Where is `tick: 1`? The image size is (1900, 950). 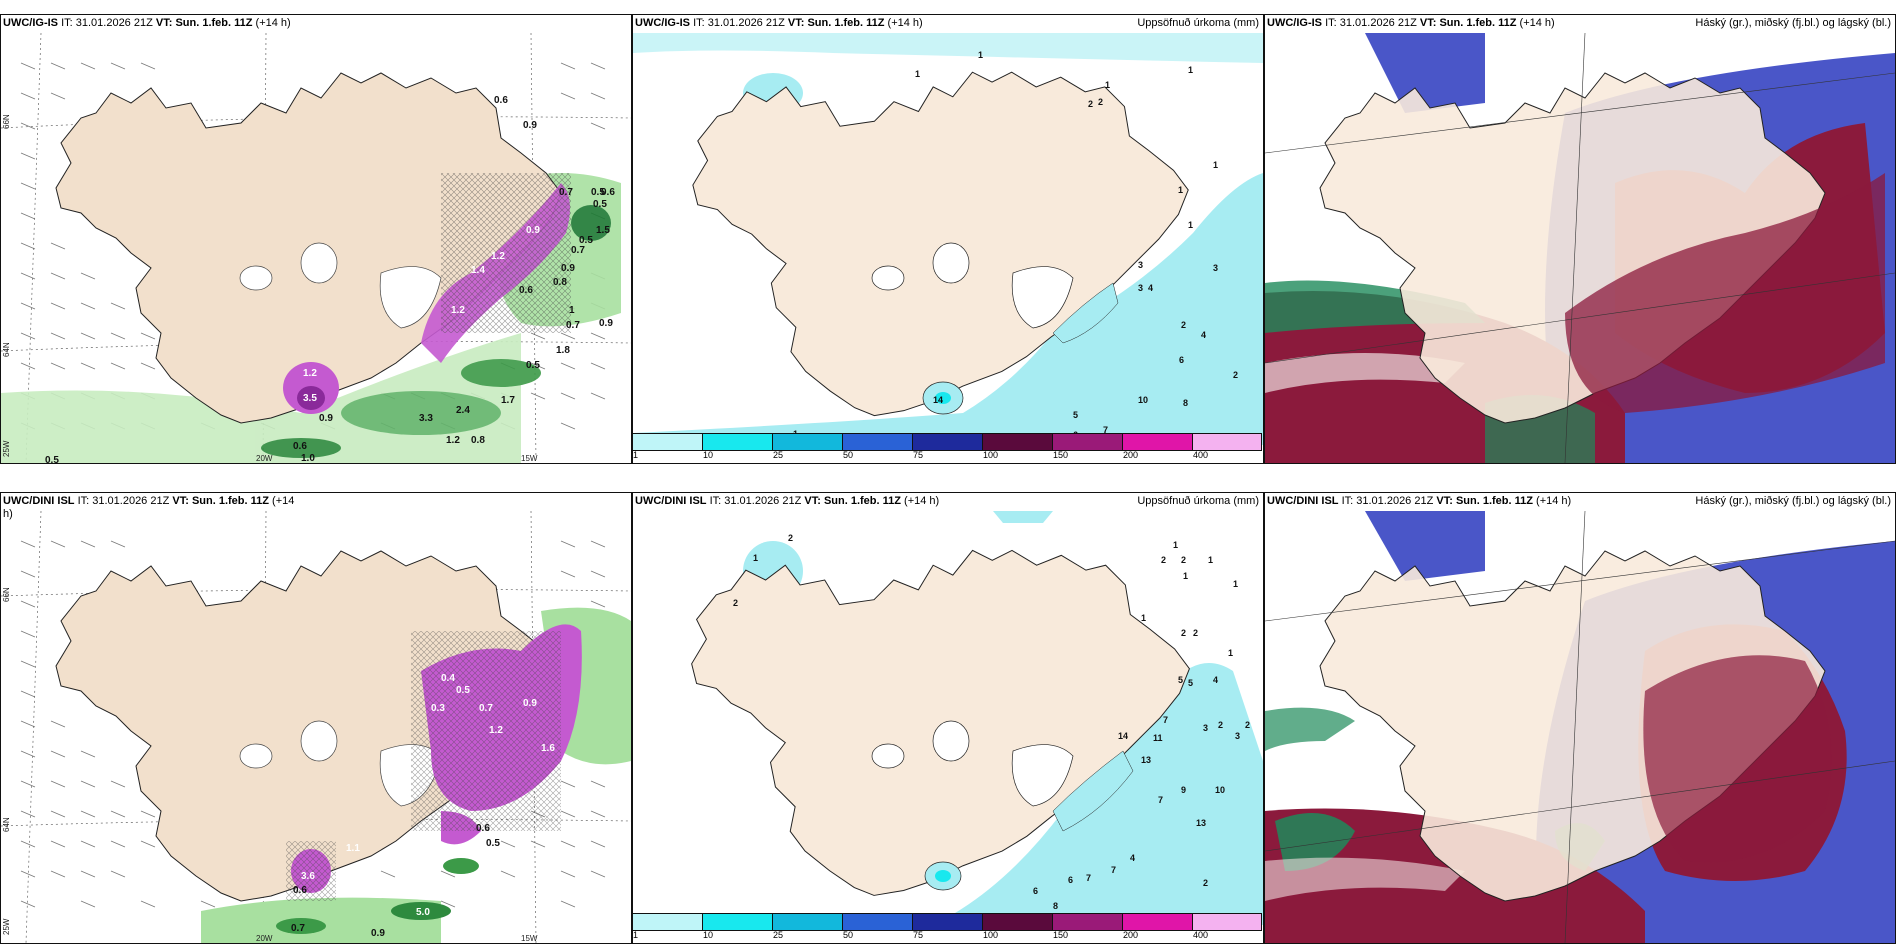 tick: 1 is located at coordinates (636, 935).